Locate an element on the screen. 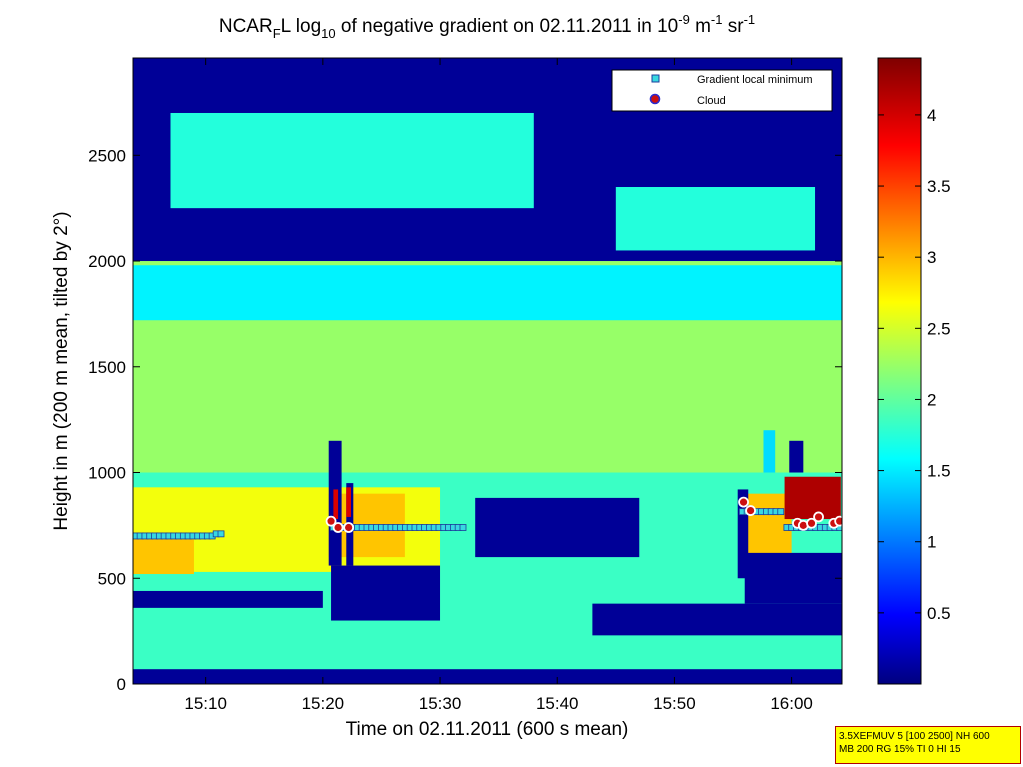 The image size is (1023, 767). legend: Gradient local minimum Cloud is located at coordinates (722, 90).